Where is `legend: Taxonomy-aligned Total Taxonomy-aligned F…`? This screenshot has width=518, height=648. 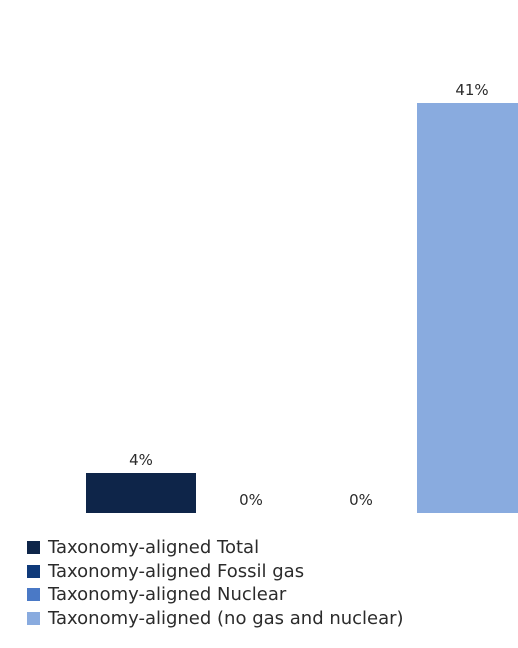 legend: Taxonomy-aligned Total Taxonomy-aligned F… is located at coordinates (215, 583).